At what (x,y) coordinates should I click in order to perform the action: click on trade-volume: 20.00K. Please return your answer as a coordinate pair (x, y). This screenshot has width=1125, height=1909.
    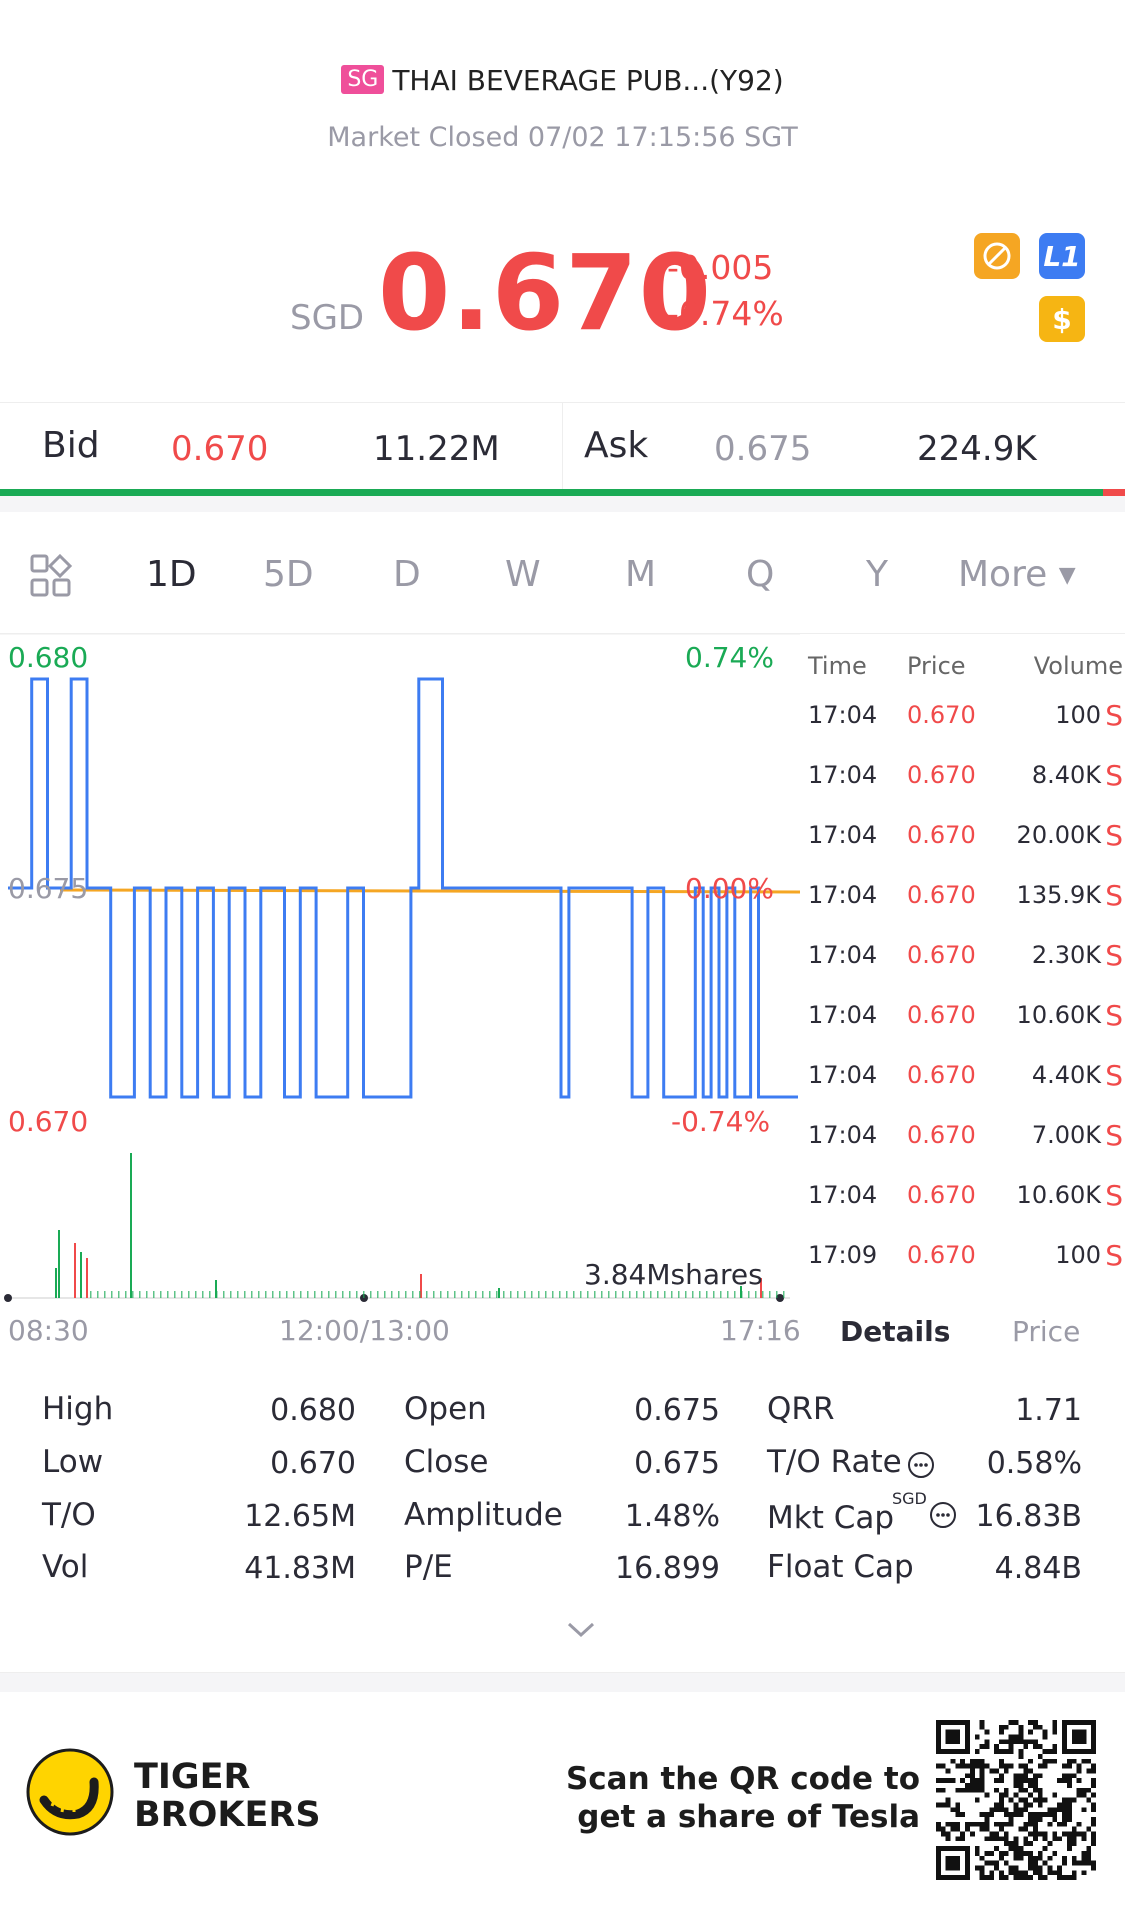
    Looking at the image, I should click on (1058, 835).